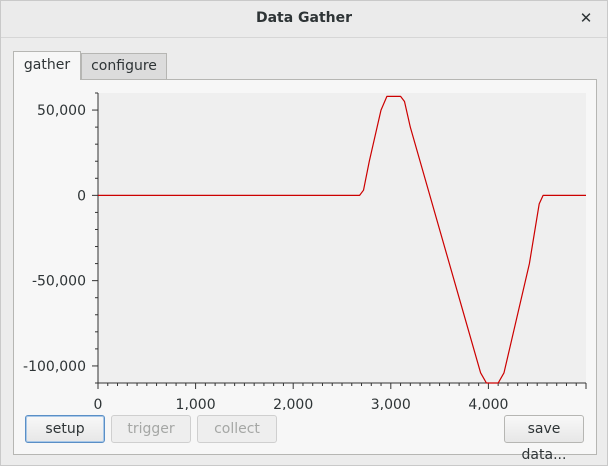 The image size is (608, 466). Describe the element at coordinates (47, 65) in the screenshot. I see `tab-gather: gather` at that location.